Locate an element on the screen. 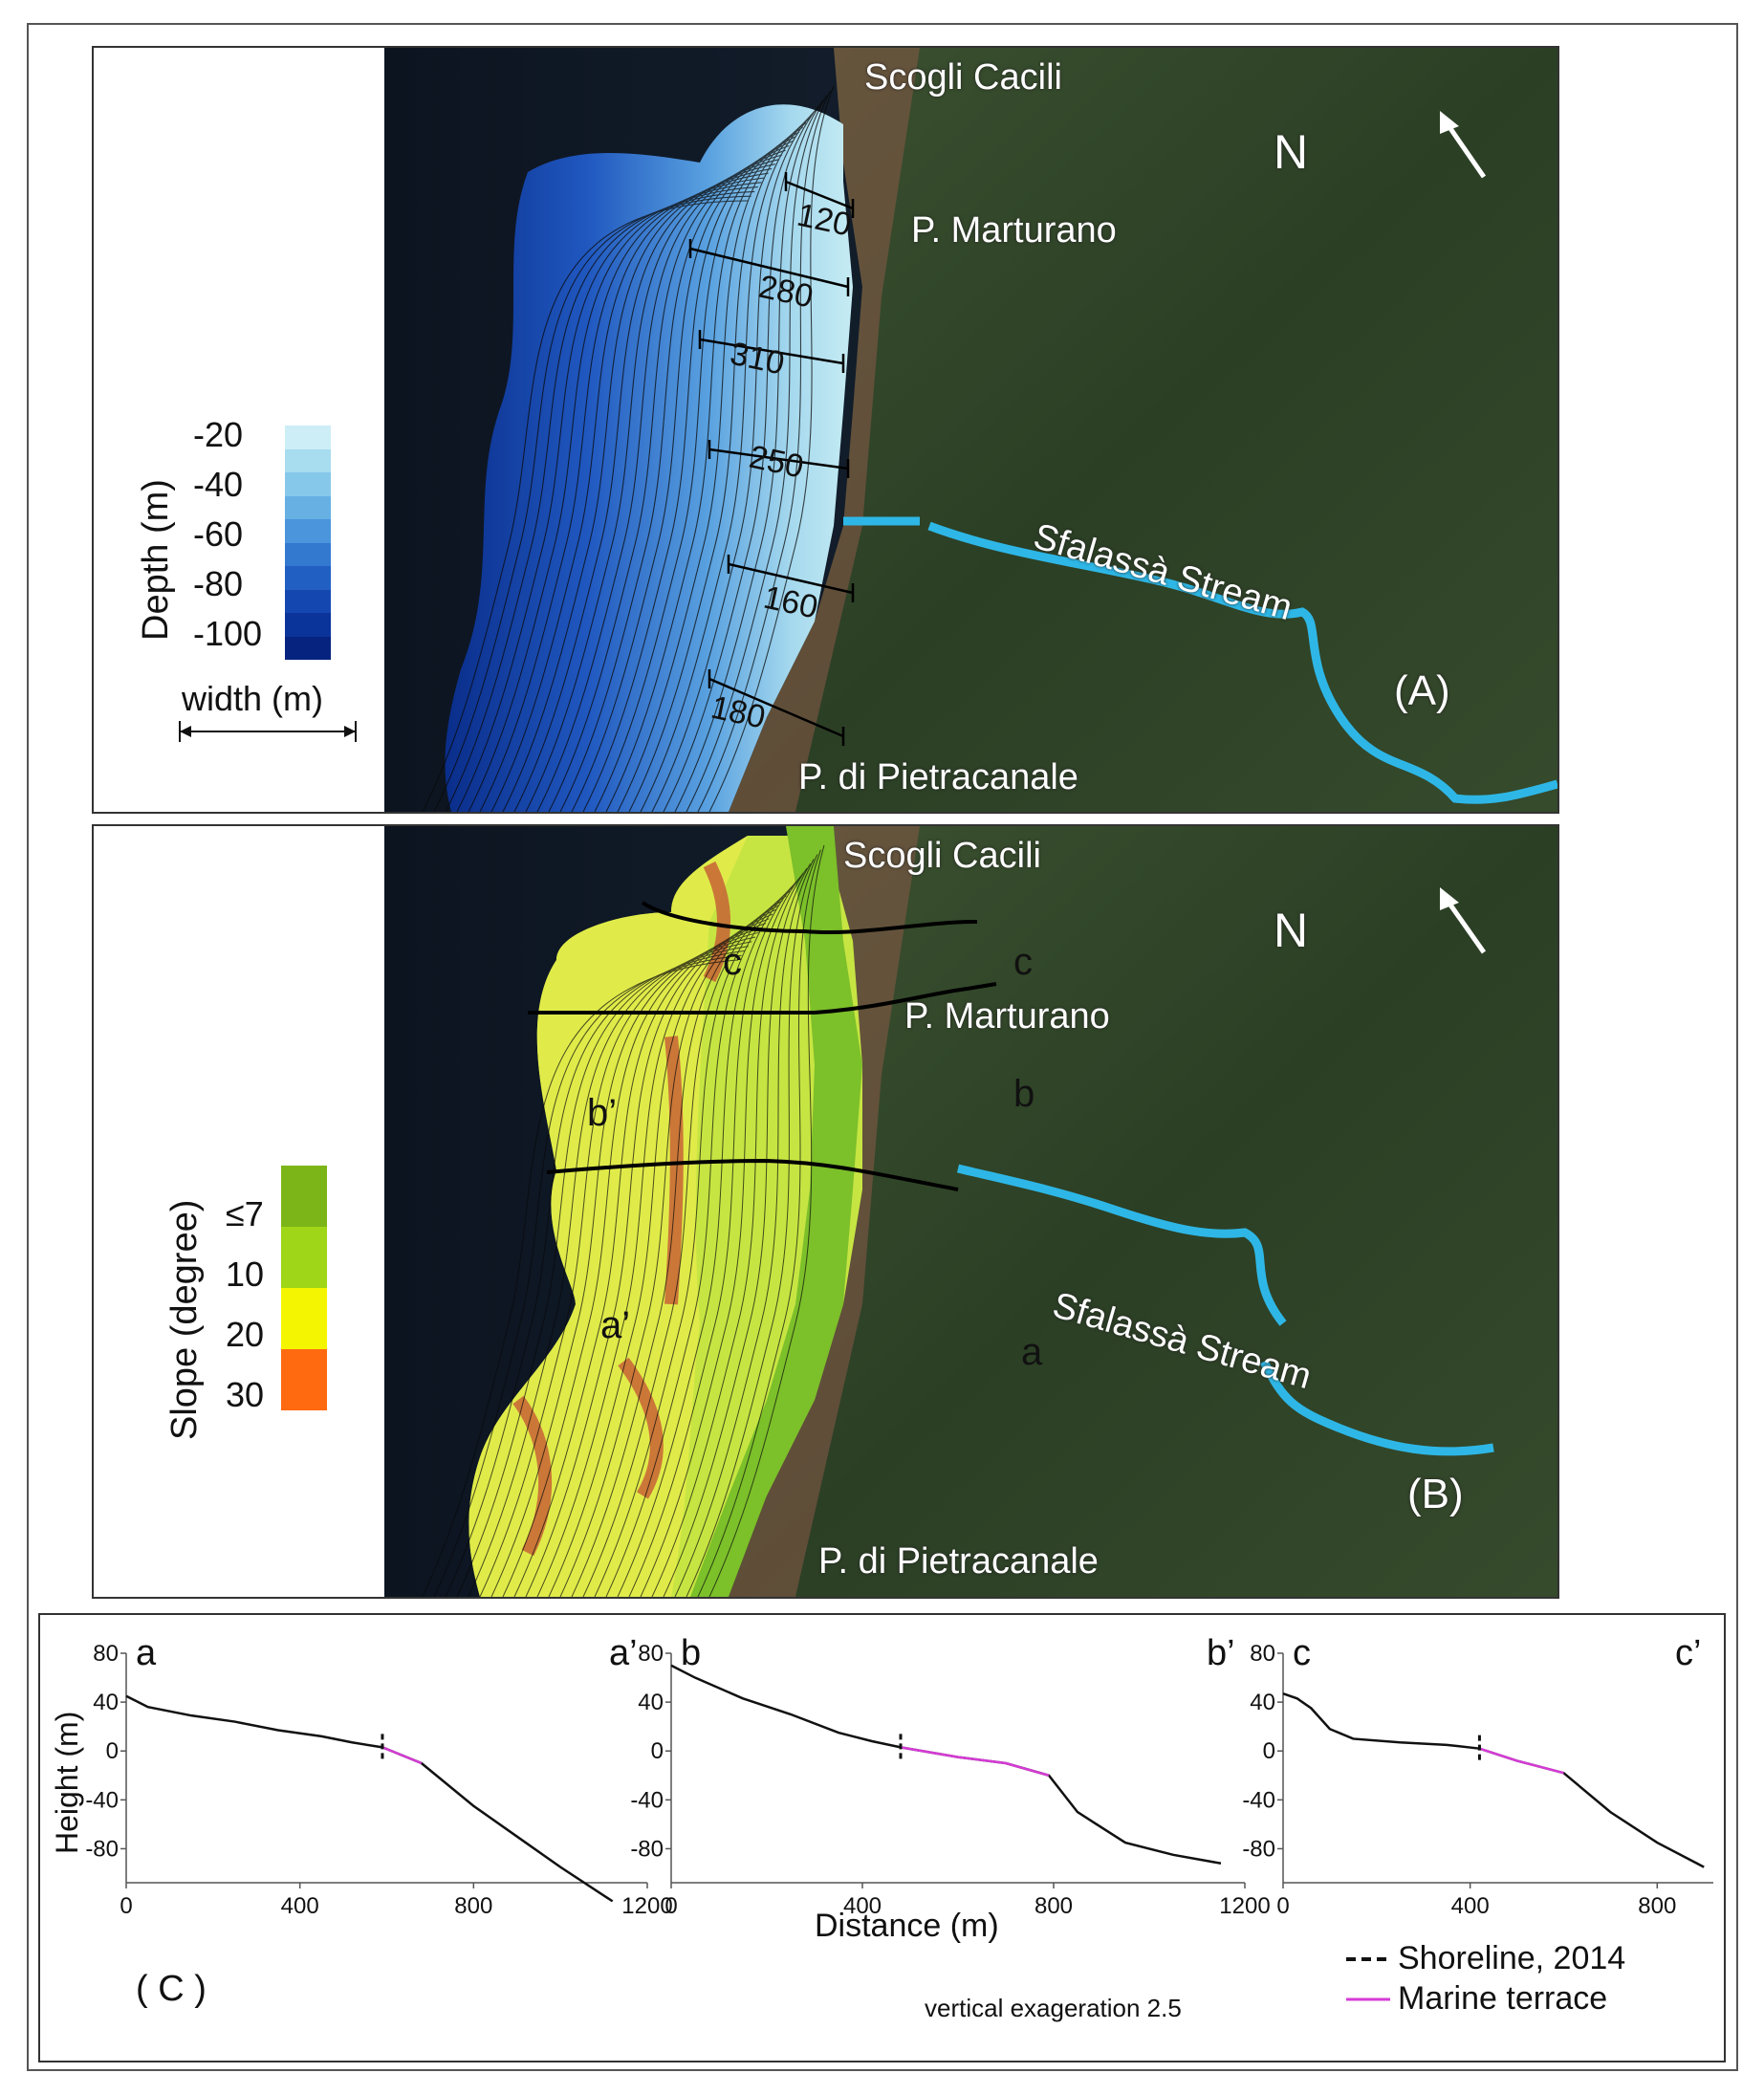  profile-start-label: b is located at coordinates (691, 1653).